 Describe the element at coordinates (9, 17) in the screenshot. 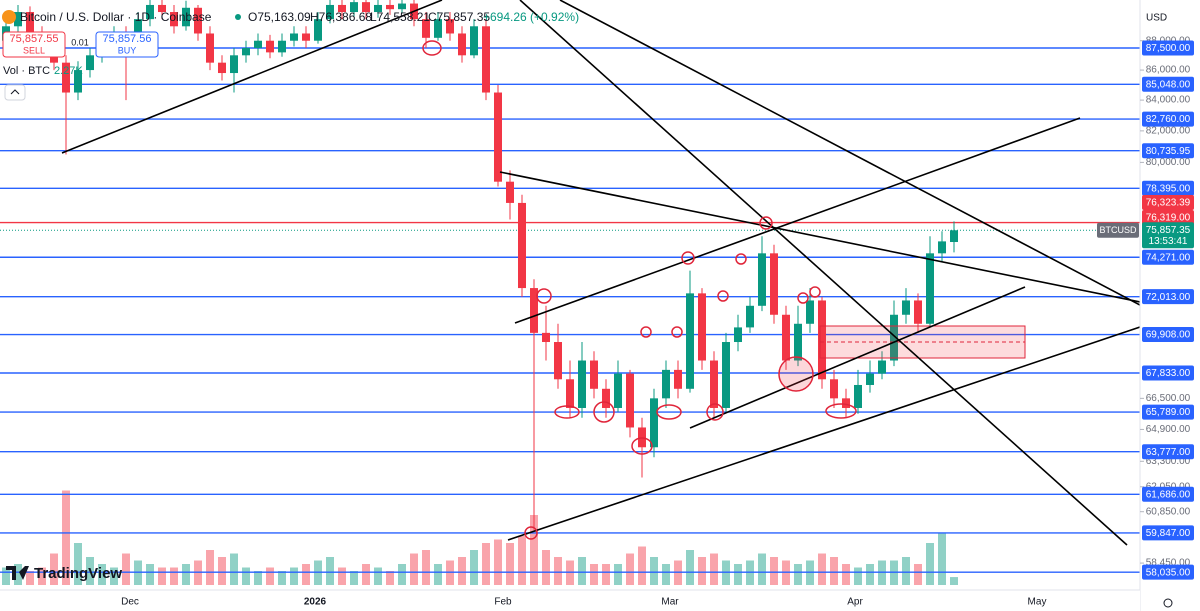

I see `coin-icon` at that location.